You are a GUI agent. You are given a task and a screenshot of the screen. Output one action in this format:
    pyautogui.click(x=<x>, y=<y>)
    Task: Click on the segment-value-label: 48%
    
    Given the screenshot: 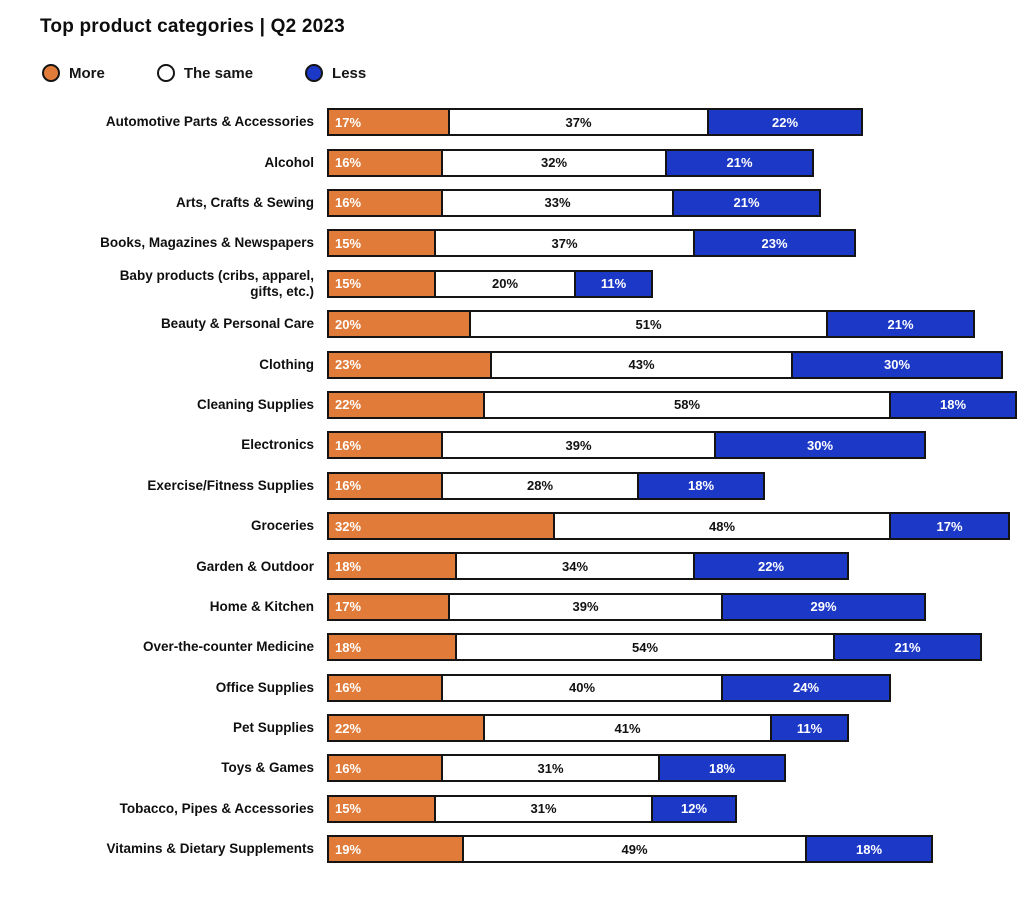 What is the action you would take?
    pyautogui.click(x=722, y=526)
    